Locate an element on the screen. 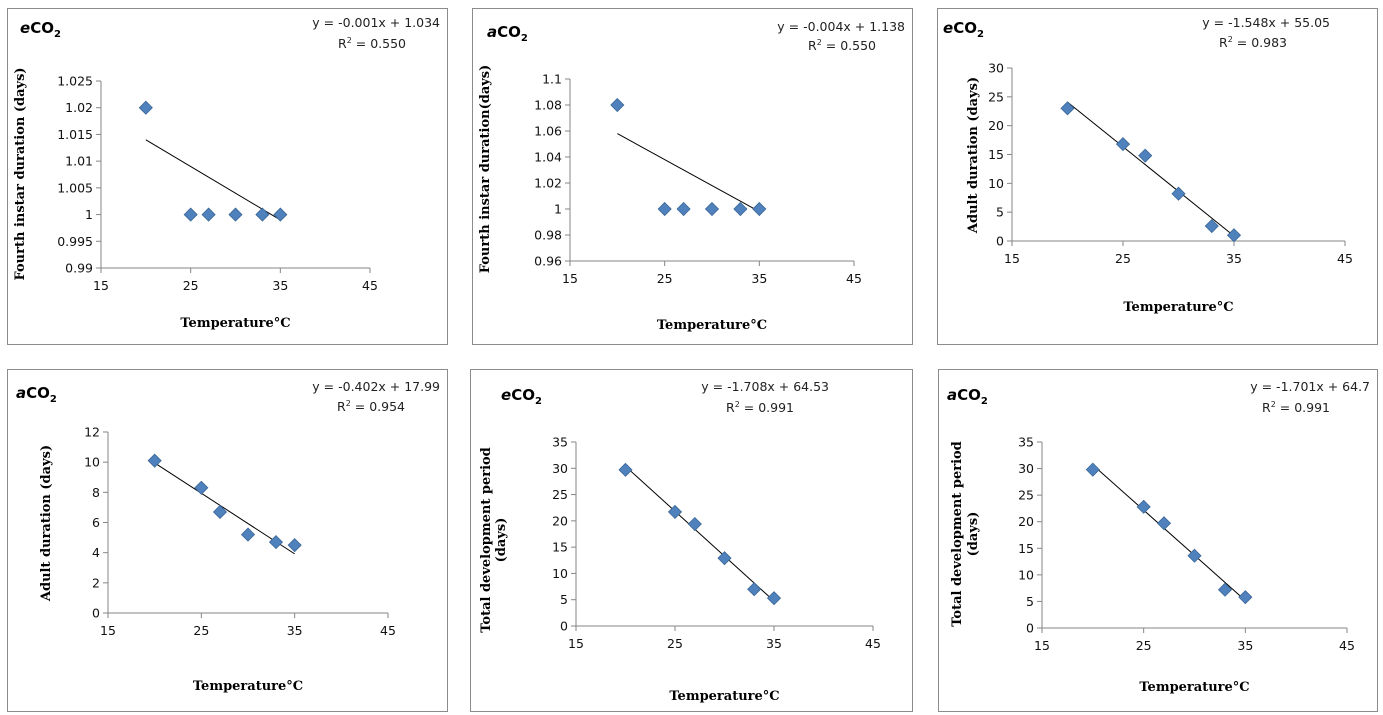 This screenshot has height=715, width=1383. trendline-equation: y = -1.701x + 64.7 is located at coordinates (1310, 386).